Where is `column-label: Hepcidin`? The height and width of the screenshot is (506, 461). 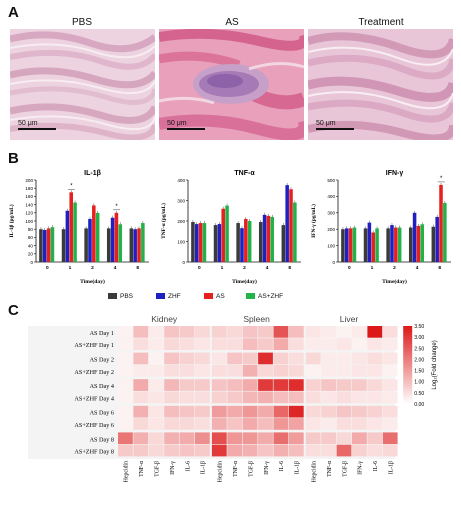
column-label: Hepcidin is located at coordinates (315, 471).